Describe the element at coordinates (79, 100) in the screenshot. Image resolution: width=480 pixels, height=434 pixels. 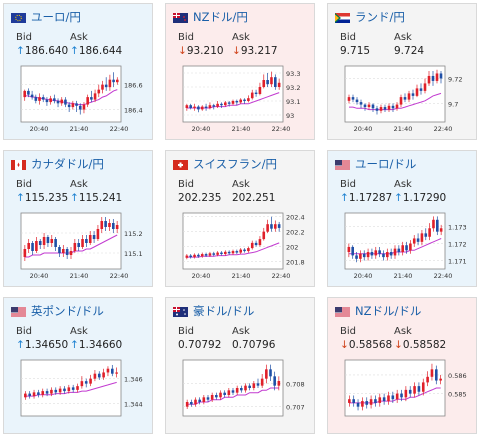
I see `price-chart: 186.6 186.4 20:40 21:40 22:40` at that location.